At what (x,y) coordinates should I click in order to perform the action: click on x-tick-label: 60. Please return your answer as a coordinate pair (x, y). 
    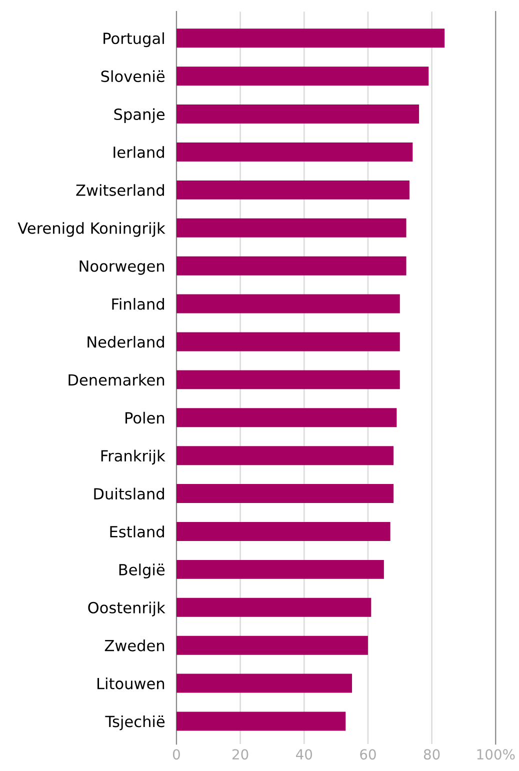
    Looking at the image, I should click on (368, 754).